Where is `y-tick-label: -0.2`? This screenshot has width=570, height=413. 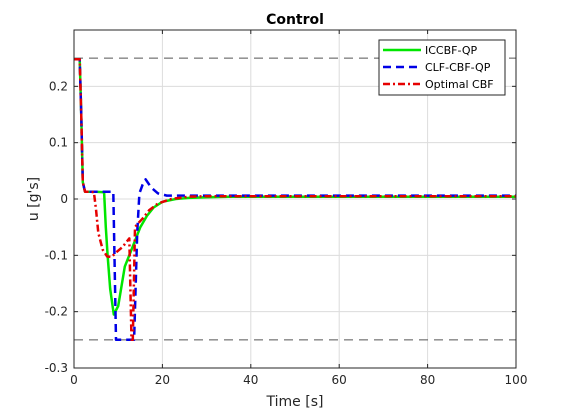
y-tick-label: -0.2 is located at coordinates (56, 312).